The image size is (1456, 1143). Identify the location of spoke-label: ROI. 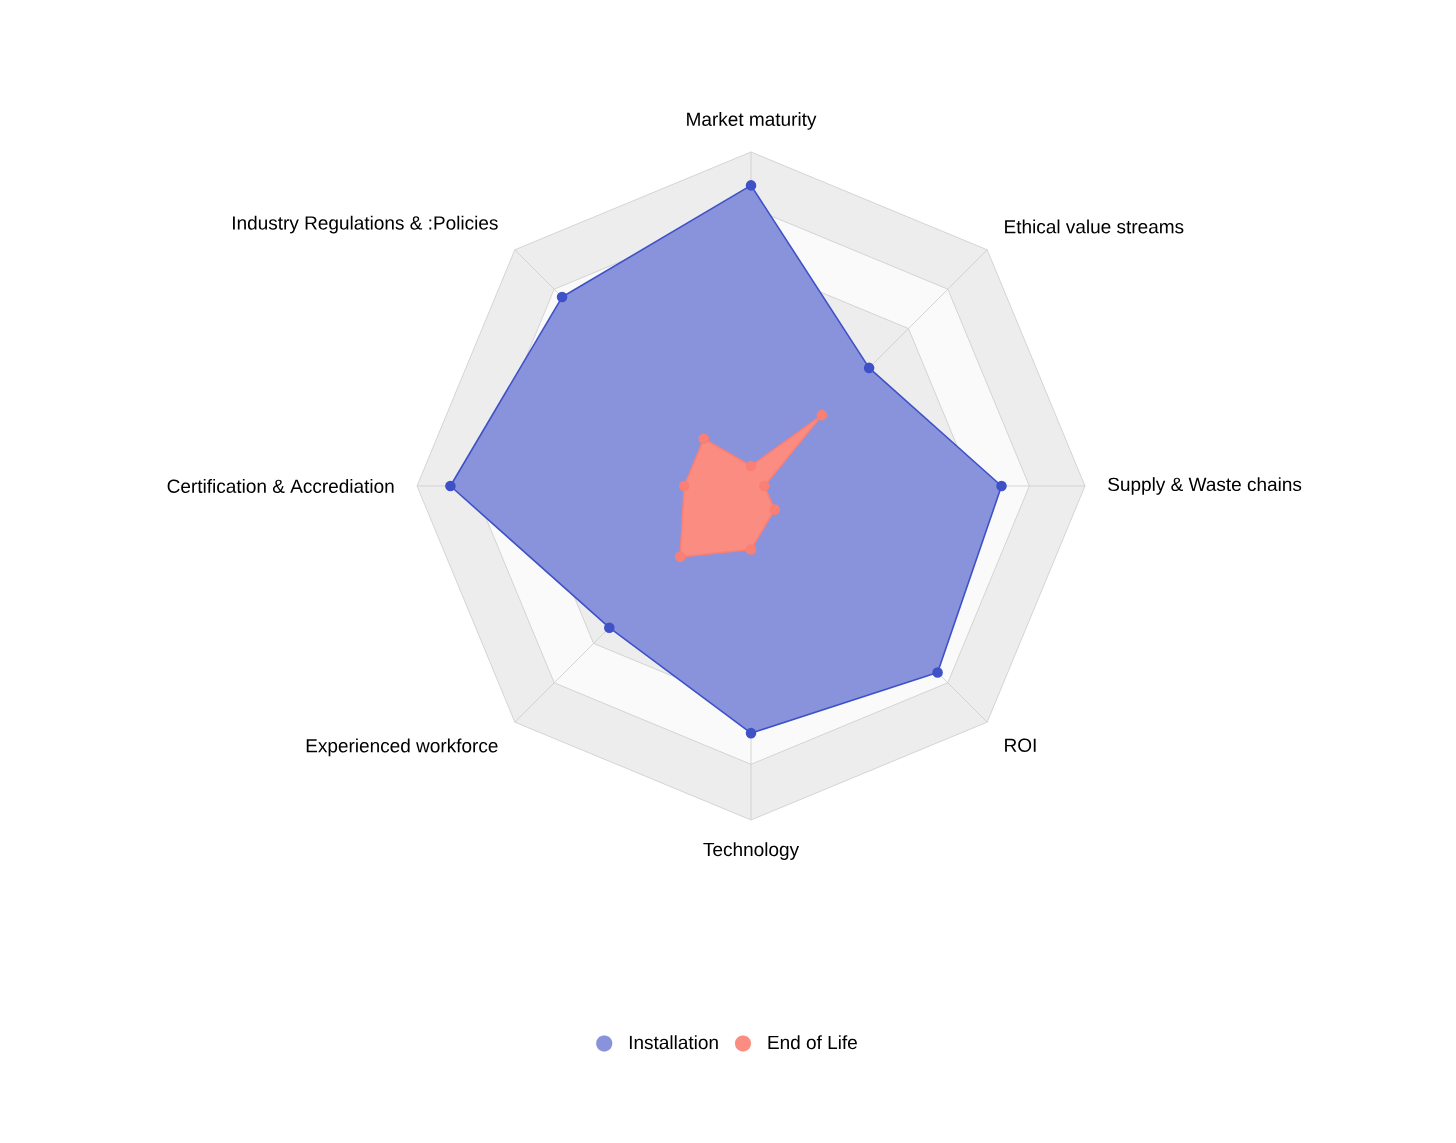
(1020, 745).